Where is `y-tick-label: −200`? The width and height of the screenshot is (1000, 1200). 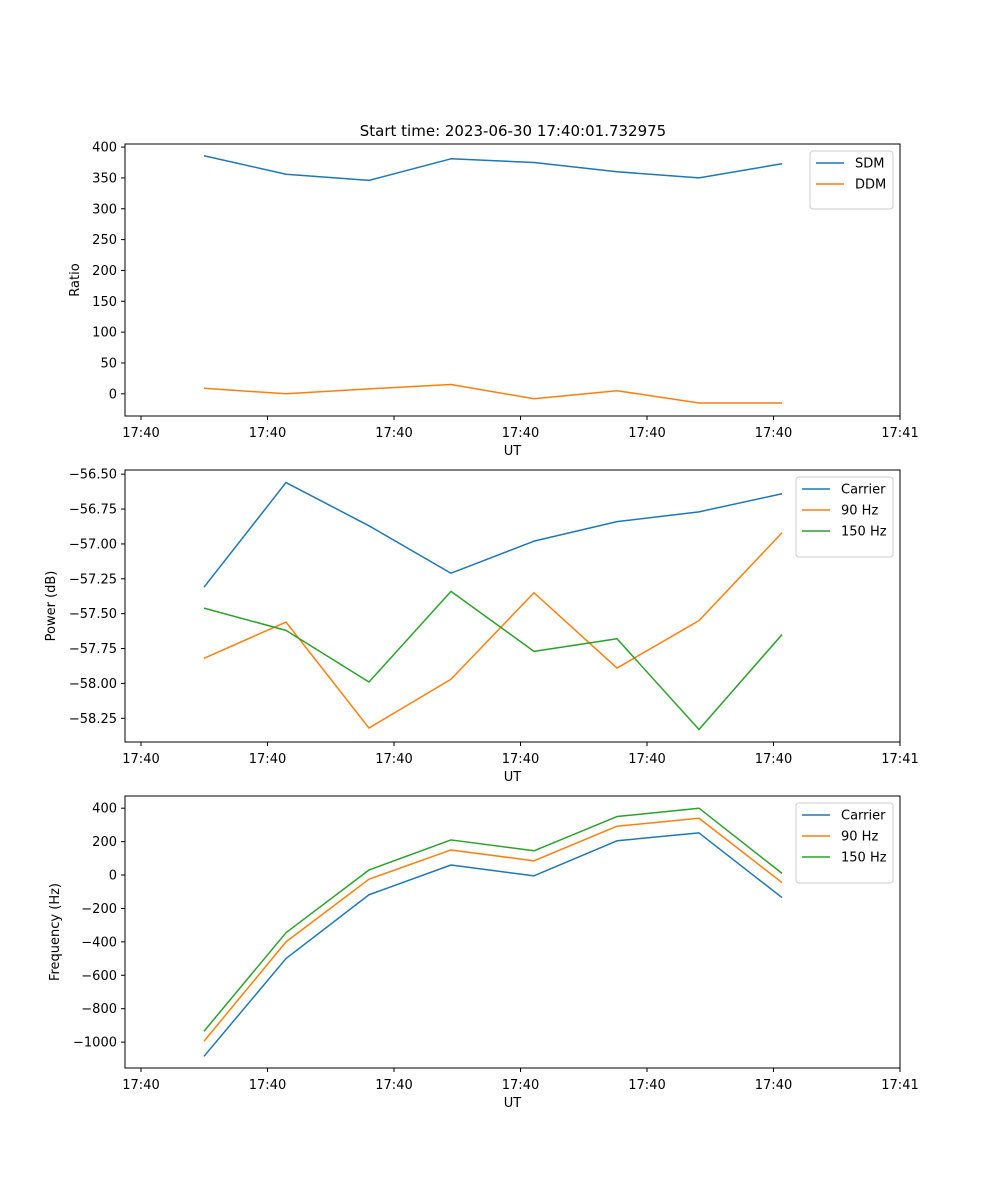 y-tick-label: −200 is located at coordinates (99, 909).